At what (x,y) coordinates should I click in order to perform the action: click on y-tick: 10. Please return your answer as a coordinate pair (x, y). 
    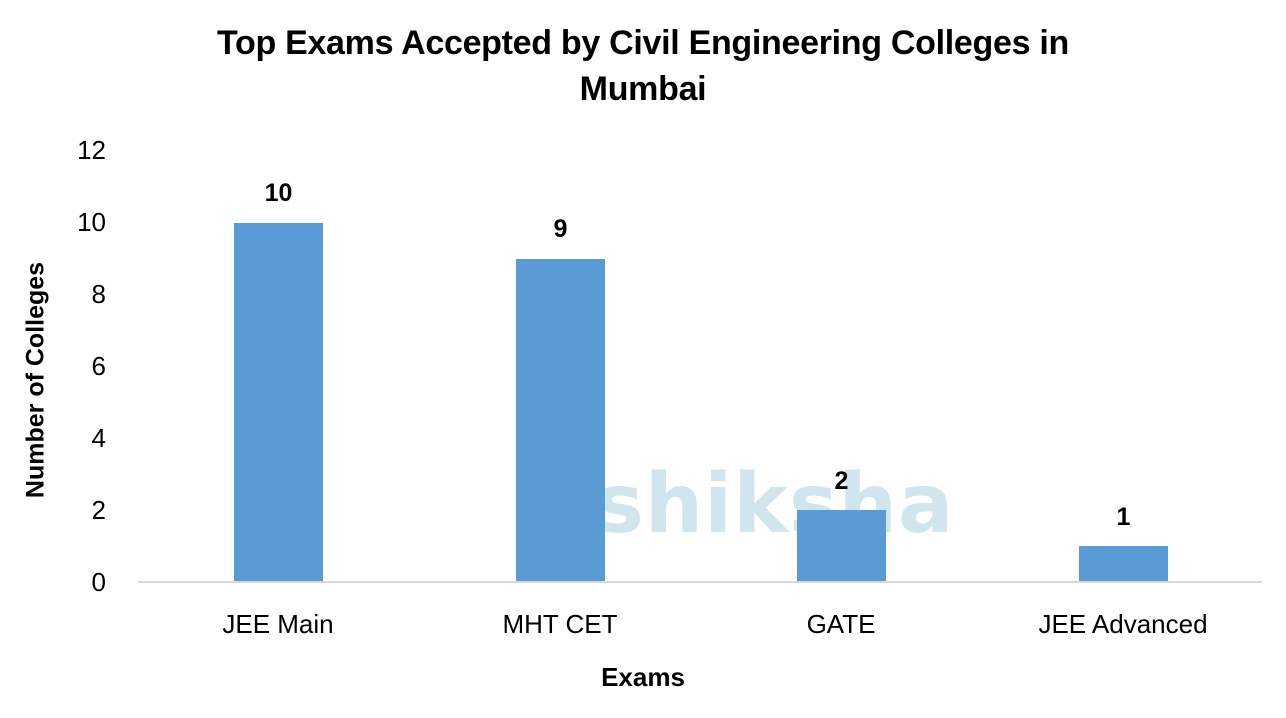
    Looking at the image, I should click on (91, 222).